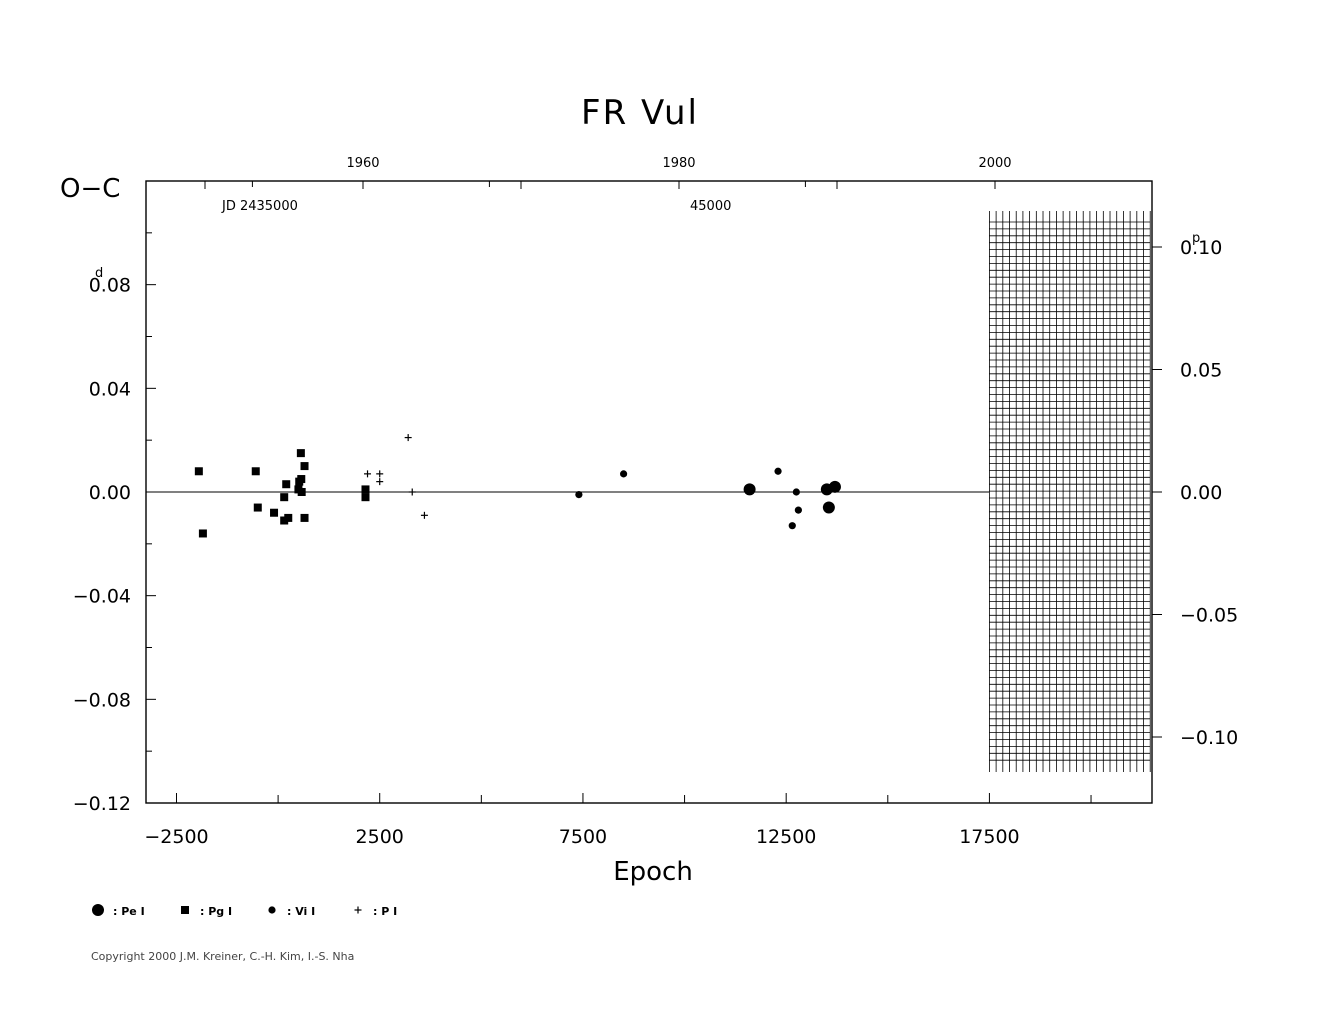  Describe the element at coordinates (102, 804) in the screenshot. I see `y-tick-label: −0.12` at that location.